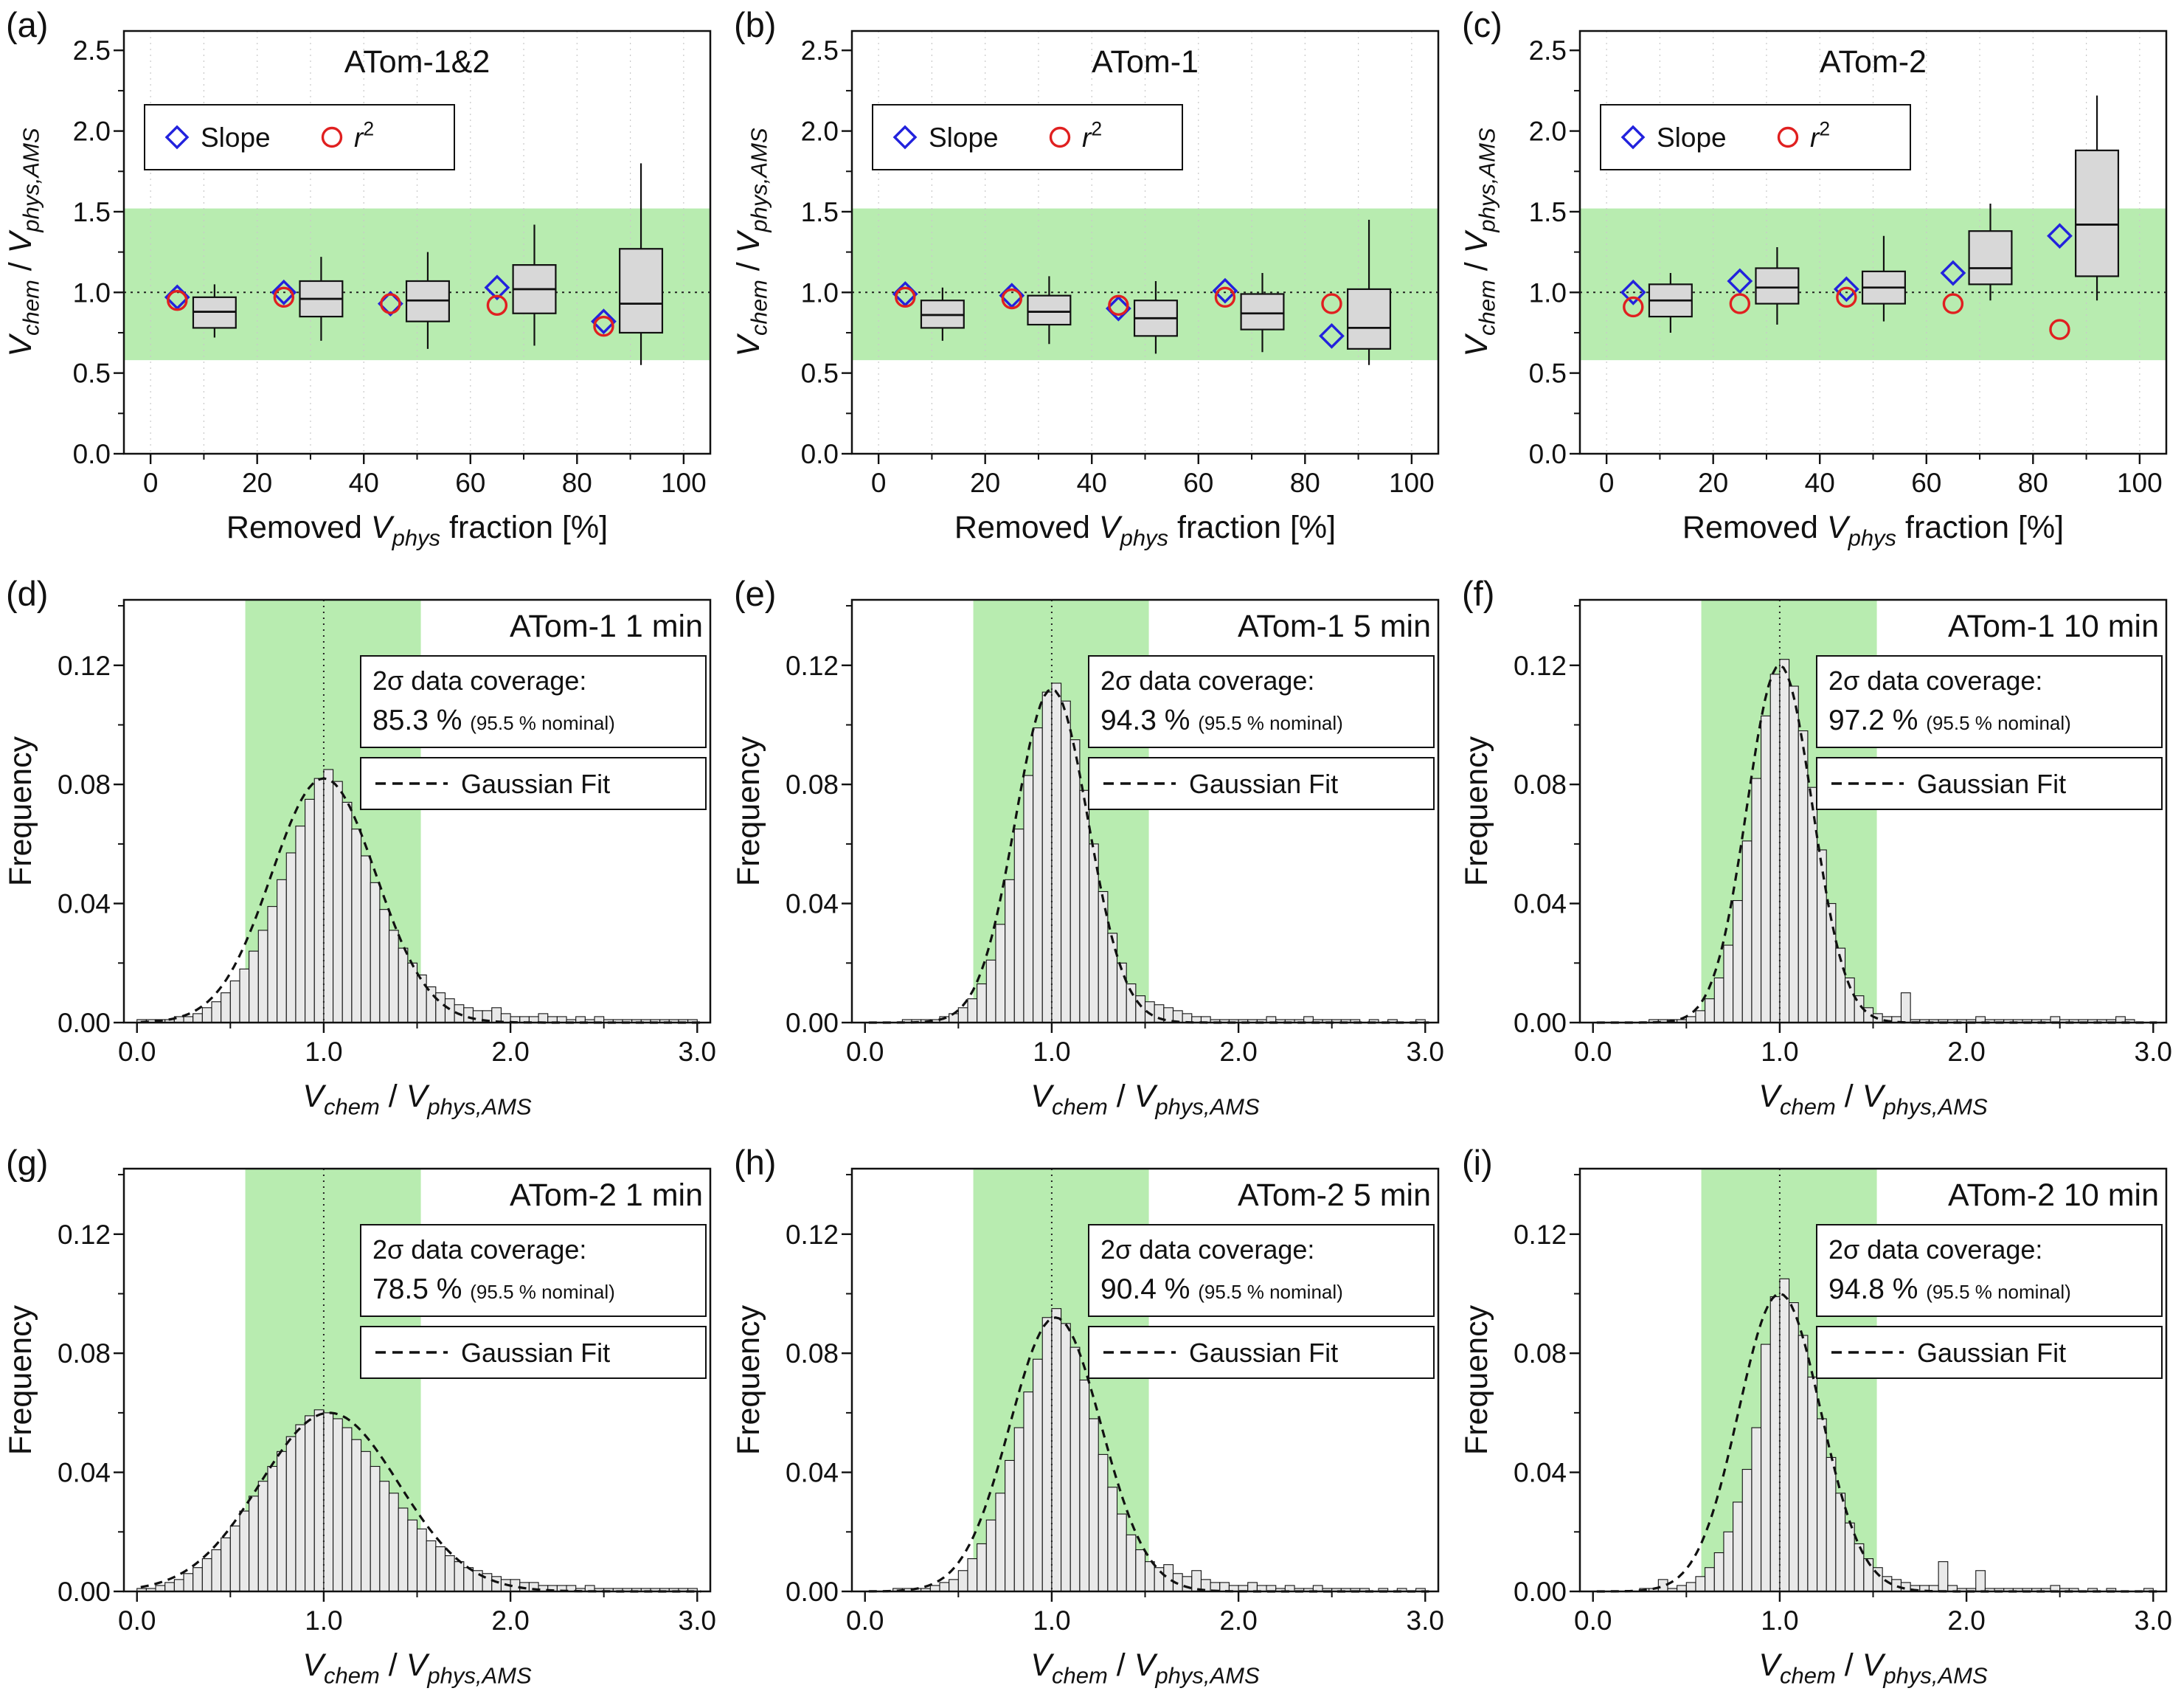 The image size is (2184, 1708). I want to click on y-tick-label: 2.5, so click(1548, 50).